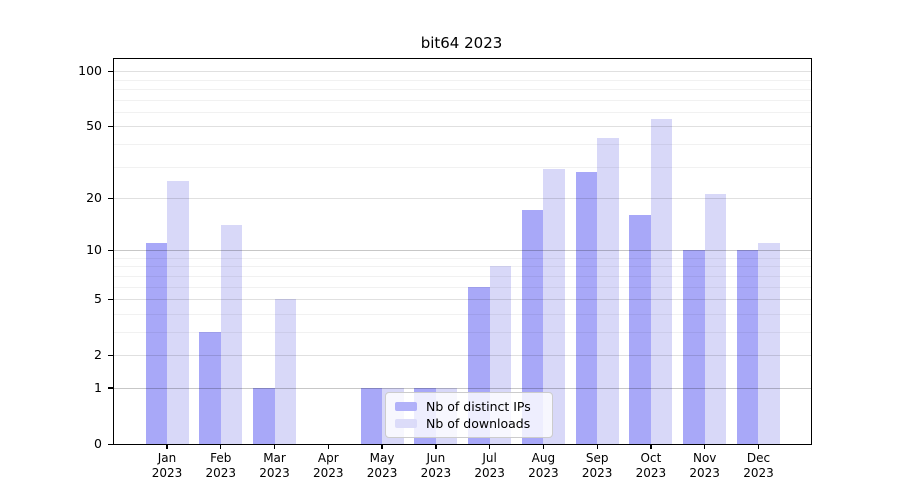  Describe the element at coordinates (406, 406) in the screenshot. I see `legend-swatch-distinct-ips` at that location.